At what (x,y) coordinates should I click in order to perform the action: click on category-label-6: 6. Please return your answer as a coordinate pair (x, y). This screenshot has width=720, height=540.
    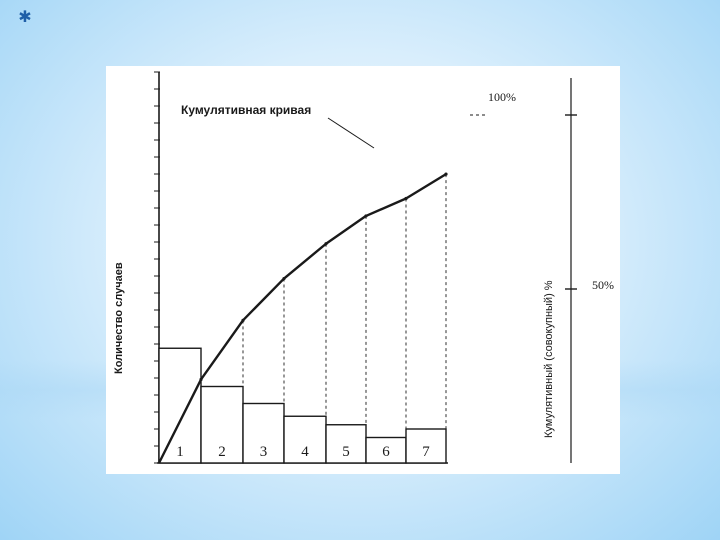
    Looking at the image, I should click on (386, 452).